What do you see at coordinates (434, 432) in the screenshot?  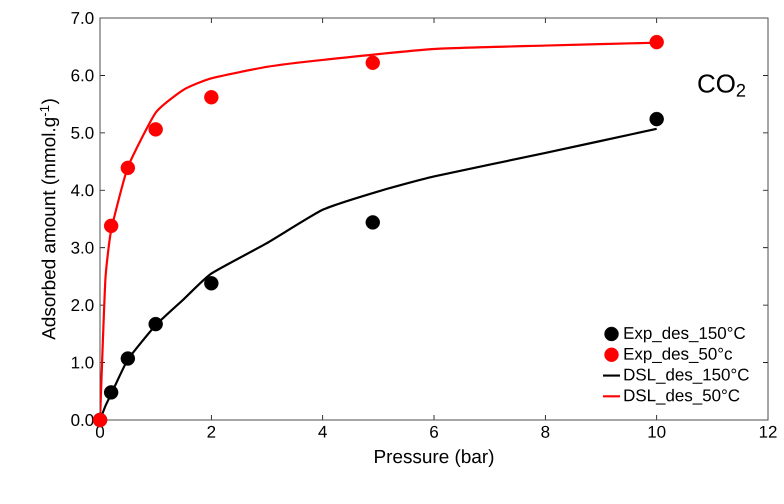 I see `x-tick-label: 6` at bounding box center [434, 432].